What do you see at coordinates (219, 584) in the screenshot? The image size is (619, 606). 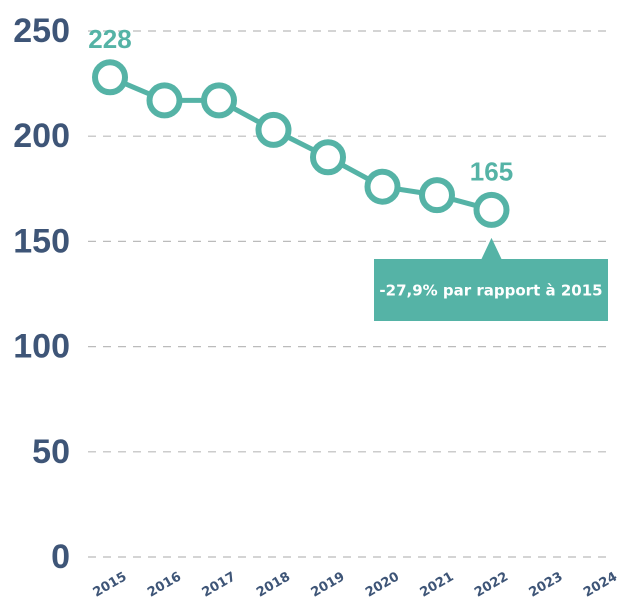 I see `x-tick-label: 2017` at bounding box center [219, 584].